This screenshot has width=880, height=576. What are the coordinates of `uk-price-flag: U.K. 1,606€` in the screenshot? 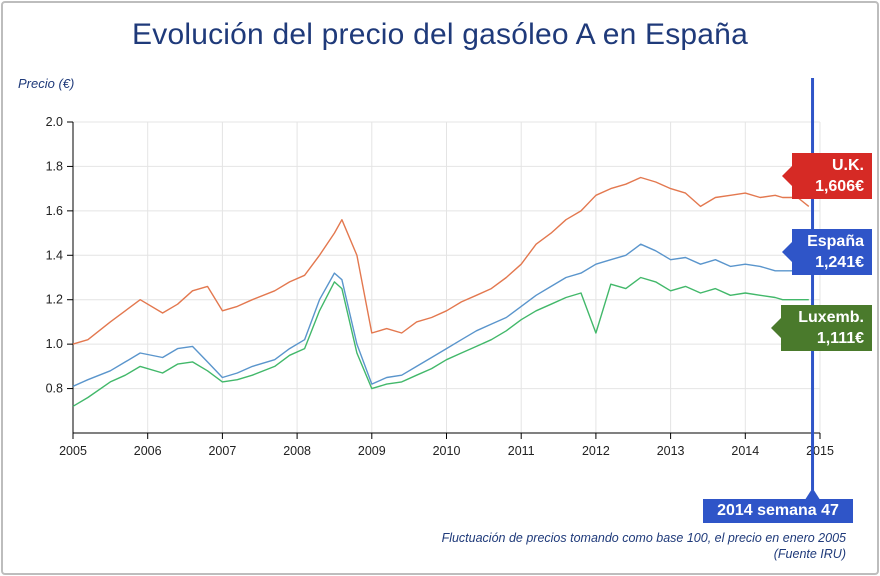 It's located at (827, 176).